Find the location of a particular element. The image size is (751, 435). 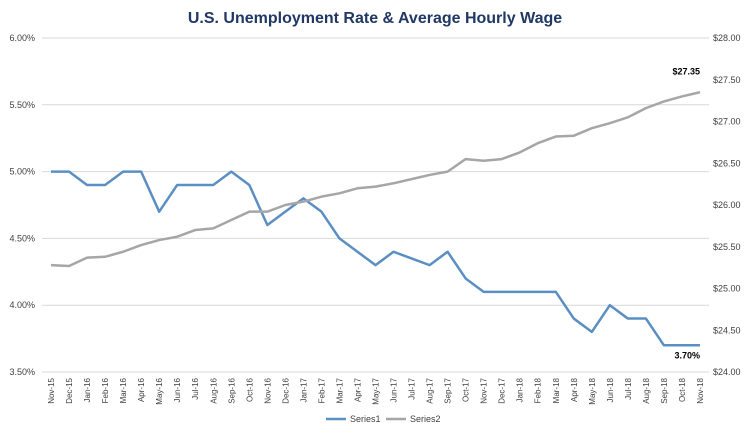

x-tick-label: Nov-18 is located at coordinates (700, 390).